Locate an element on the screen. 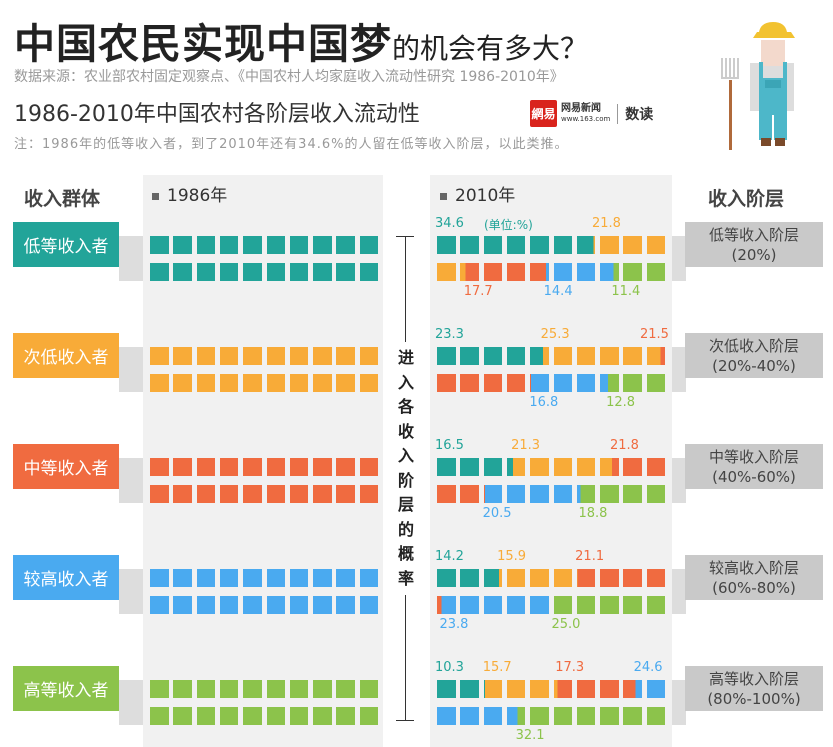 This screenshot has height=747, width=833. logo-name: 网易新闻 www.163.com is located at coordinates (585, 114).